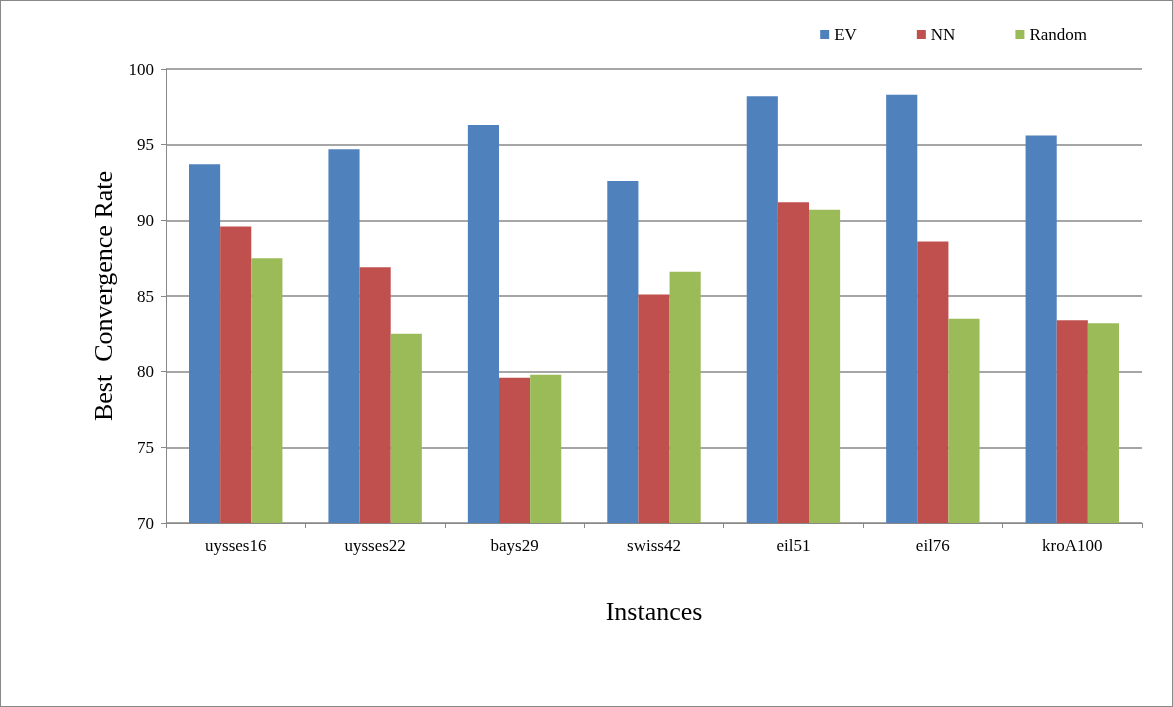 Image resolution: width=1173 pixels, height=707 pixels. Describe the element at coordinates (145, 372) in the screenshot. I see `y-tick-label: 80` at that location.